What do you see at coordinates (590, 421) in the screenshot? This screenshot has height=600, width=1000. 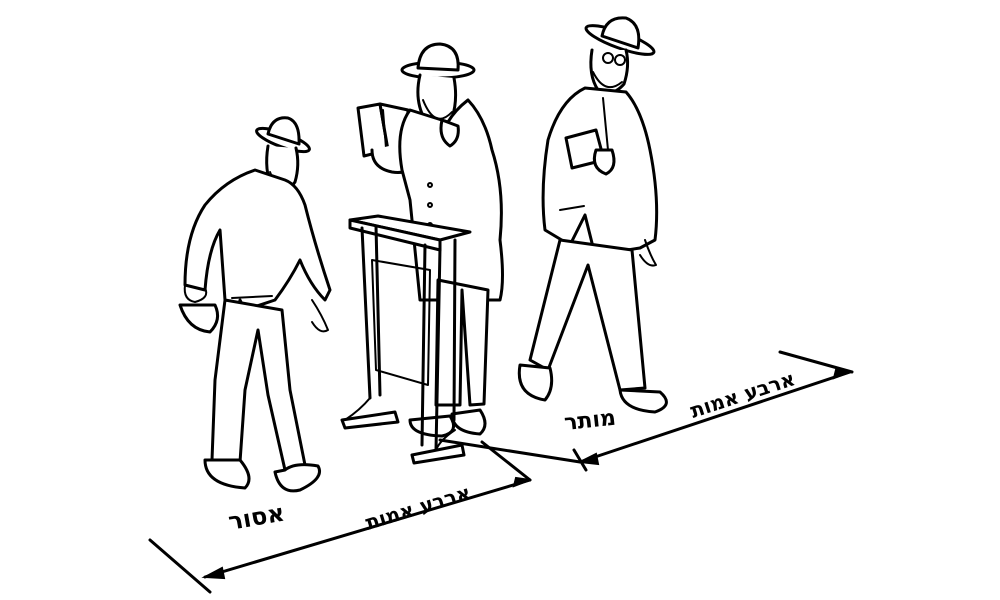 I see `label-permitted: מותר` at bounding box center [590, 421].